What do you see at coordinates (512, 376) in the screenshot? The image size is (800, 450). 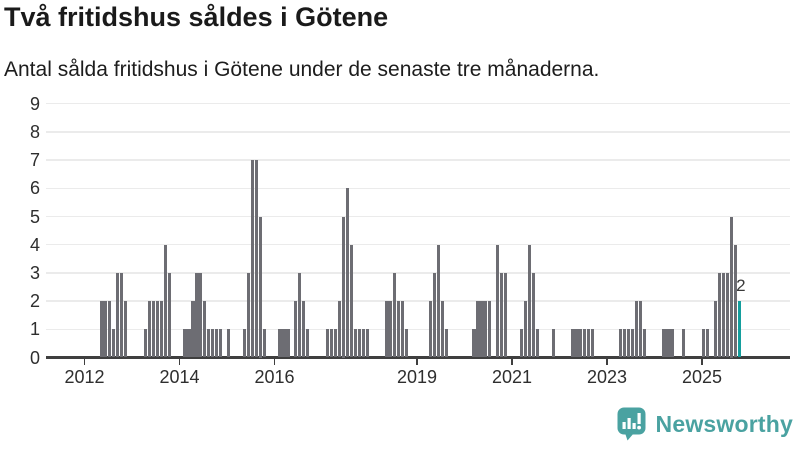 I see `x-axis-year-label: 2021` at bounding box center [512, 376].